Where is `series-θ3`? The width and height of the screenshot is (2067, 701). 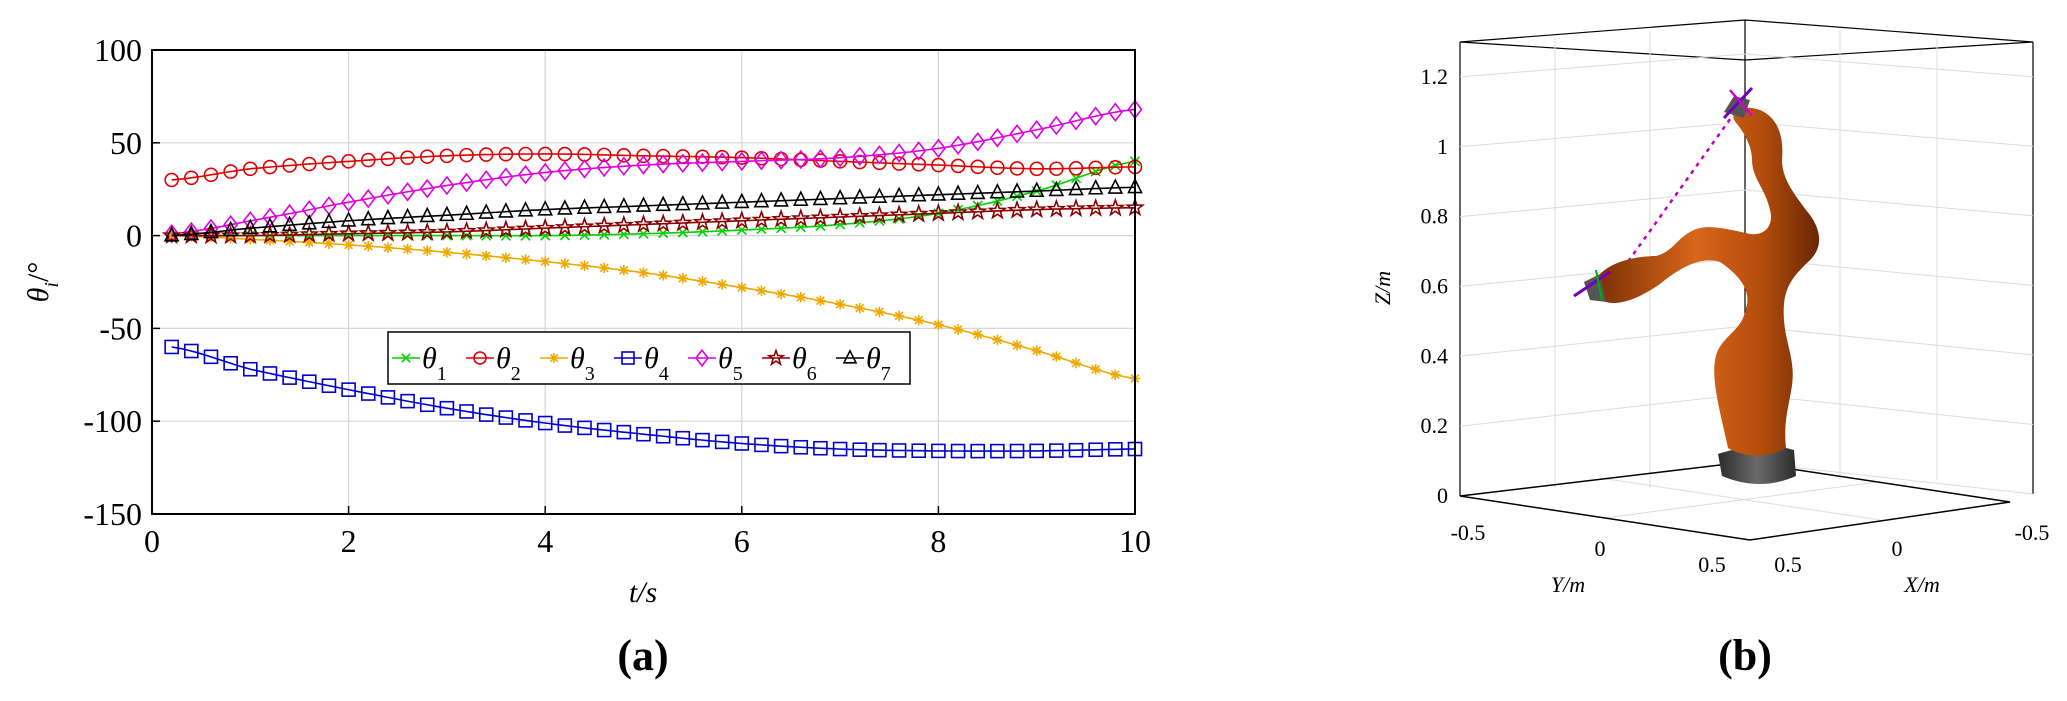 series-θ3 is located at coordinates (653, 307).